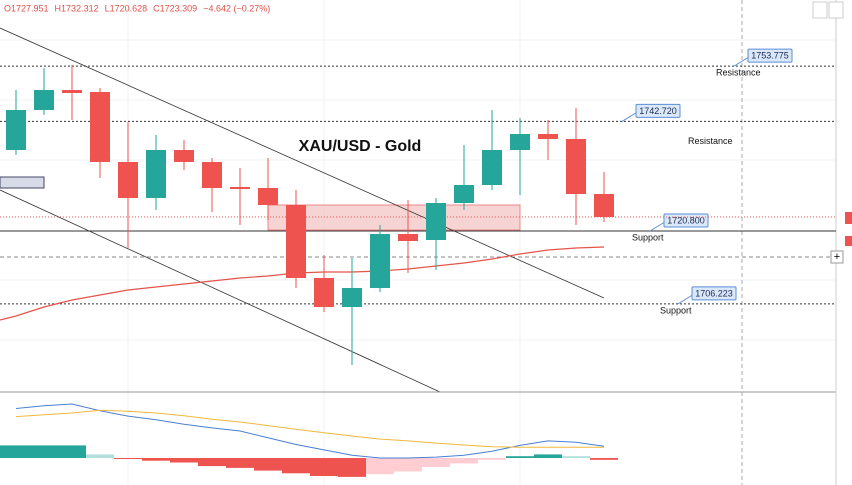 This screenshot has height=485, width=852. I want to click on add-button, so click(837, 257).